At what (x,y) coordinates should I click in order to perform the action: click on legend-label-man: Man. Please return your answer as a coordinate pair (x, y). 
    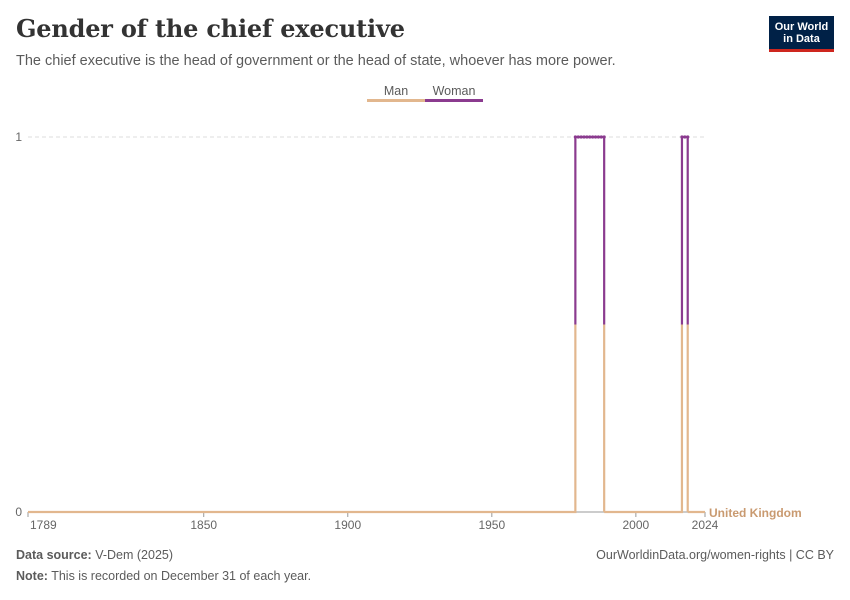
    Looking at the image, I should click on (396, 91).